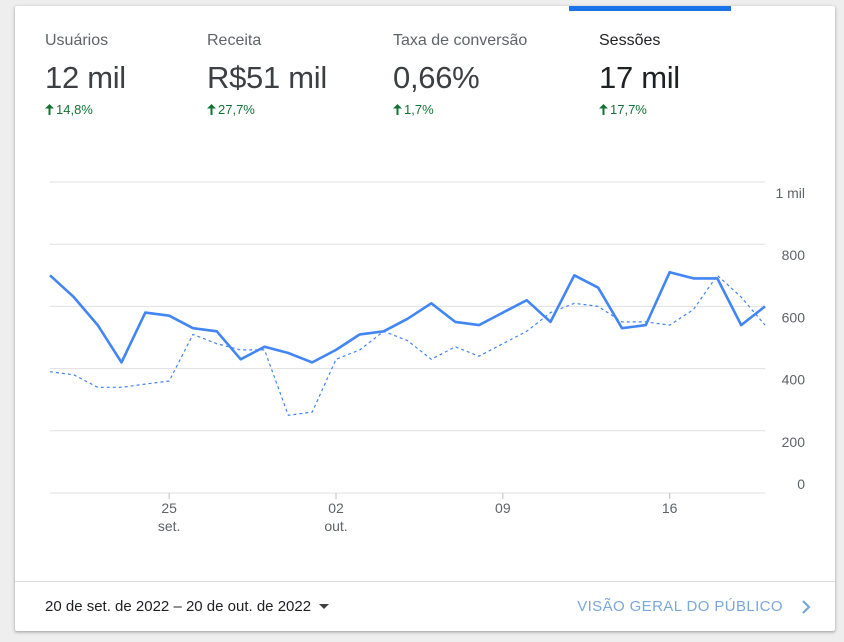 This screenshot has height=642, width=844. I want to click on metric-users: Usuários 12 mil 14,8%, so click(85, 74).